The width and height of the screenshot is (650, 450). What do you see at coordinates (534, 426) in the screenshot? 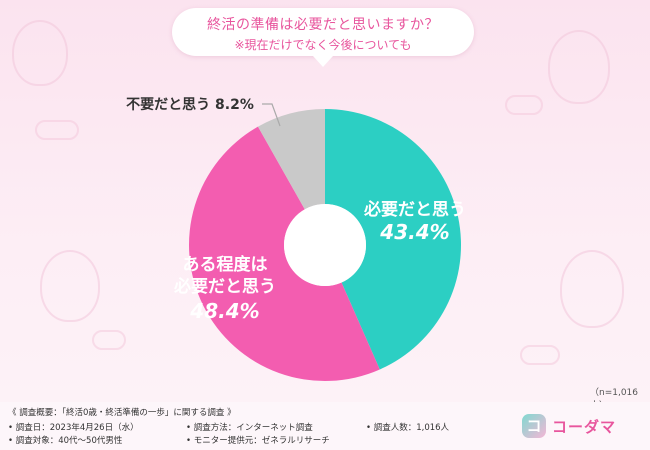
I see `logo-mark-icon: コ` at bounding box center [534, 426].